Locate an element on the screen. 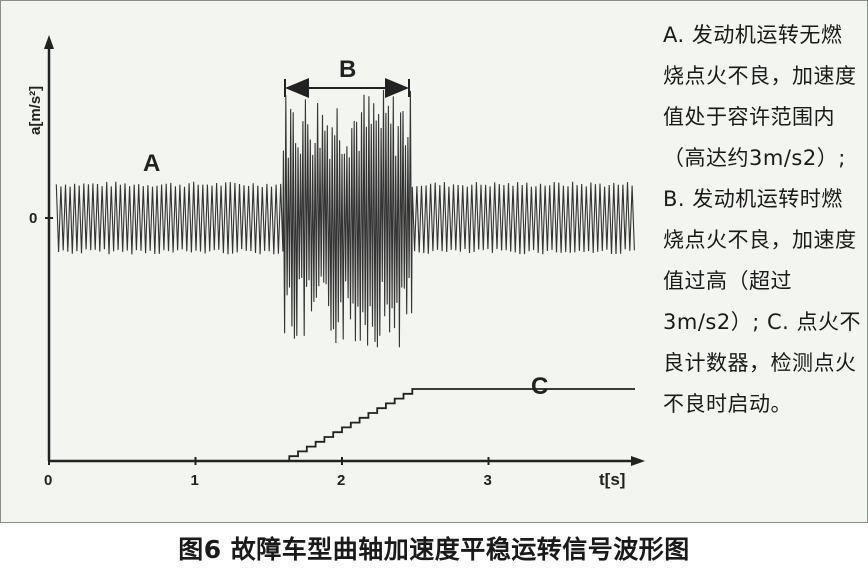 The image size is (868, 580). x-axis-label: t[s] is located at coordinates (612, 479).